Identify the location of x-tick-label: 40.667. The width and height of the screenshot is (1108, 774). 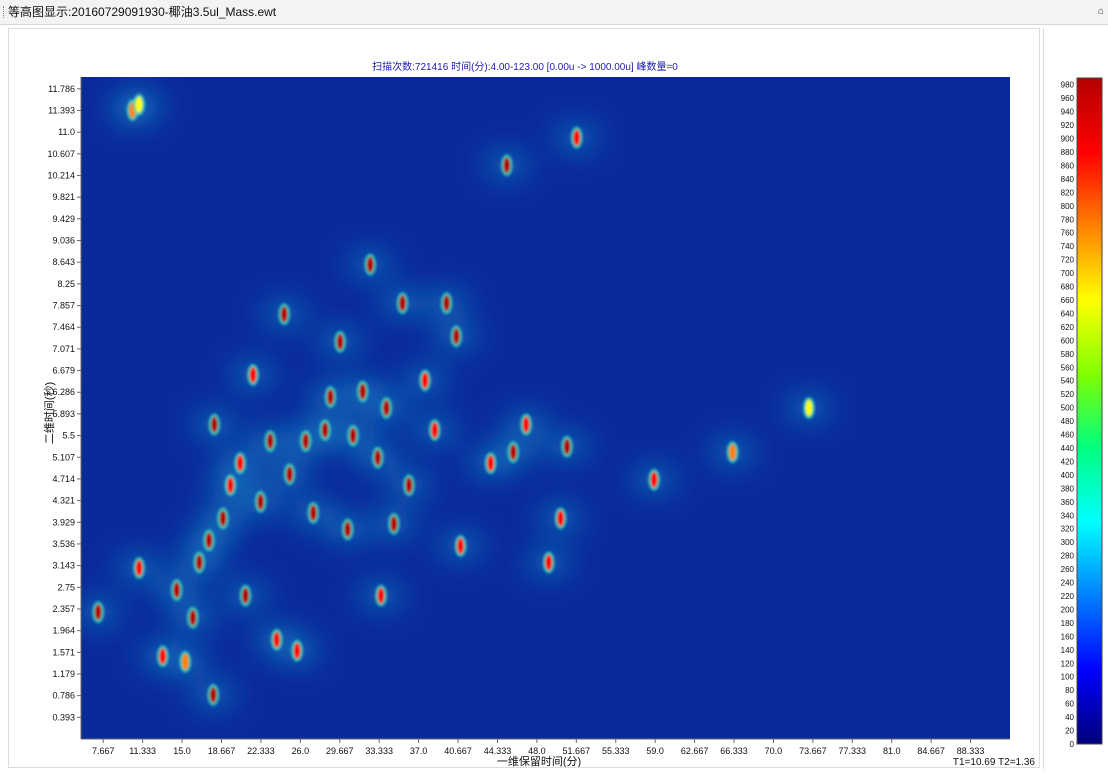
(458, 751).